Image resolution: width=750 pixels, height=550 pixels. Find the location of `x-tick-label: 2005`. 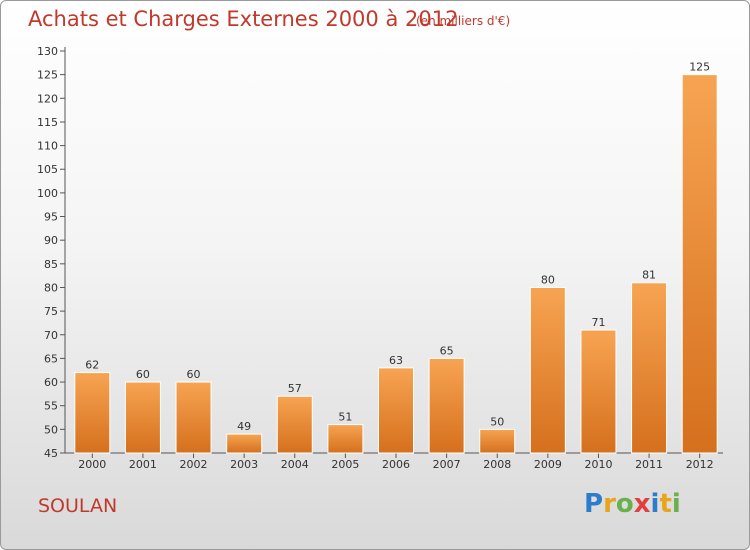

x-tick-label: 2005 is located at coordinates (345, 464).